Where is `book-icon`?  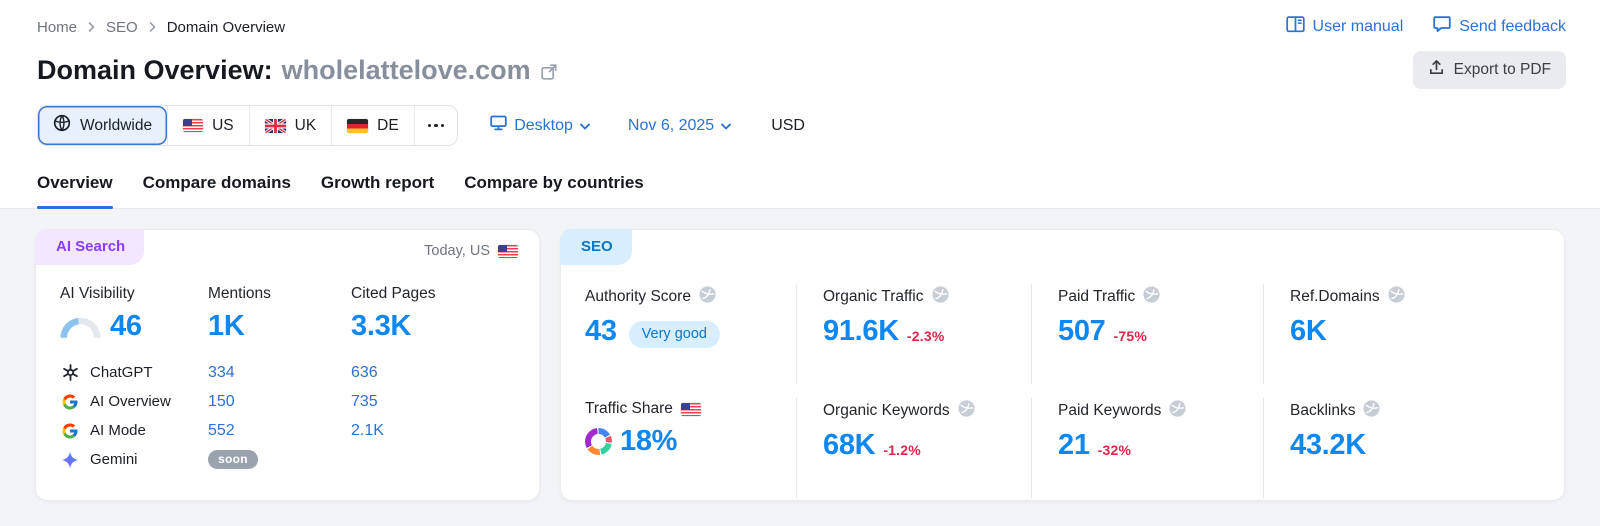 book-icon is located at coordinates (1295, 27).